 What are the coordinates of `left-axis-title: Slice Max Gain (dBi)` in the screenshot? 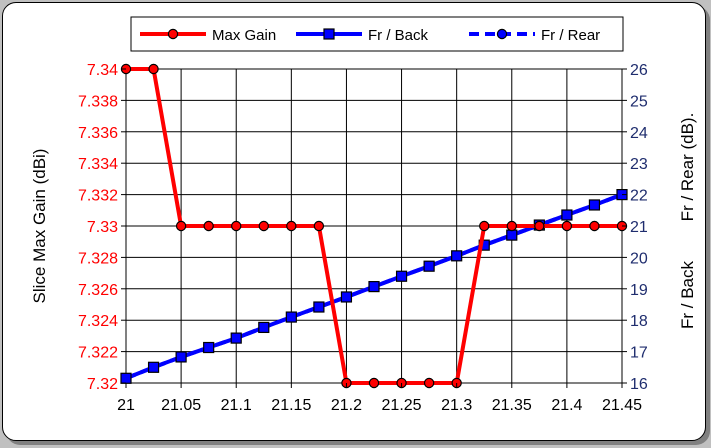 It's located at (39, 226).